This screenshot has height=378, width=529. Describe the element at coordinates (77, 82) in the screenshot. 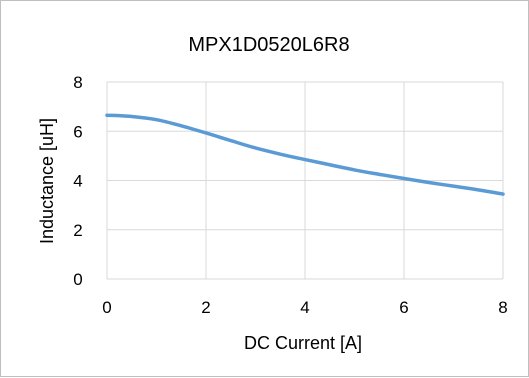

I see `y-tick-label: 8` at that location.